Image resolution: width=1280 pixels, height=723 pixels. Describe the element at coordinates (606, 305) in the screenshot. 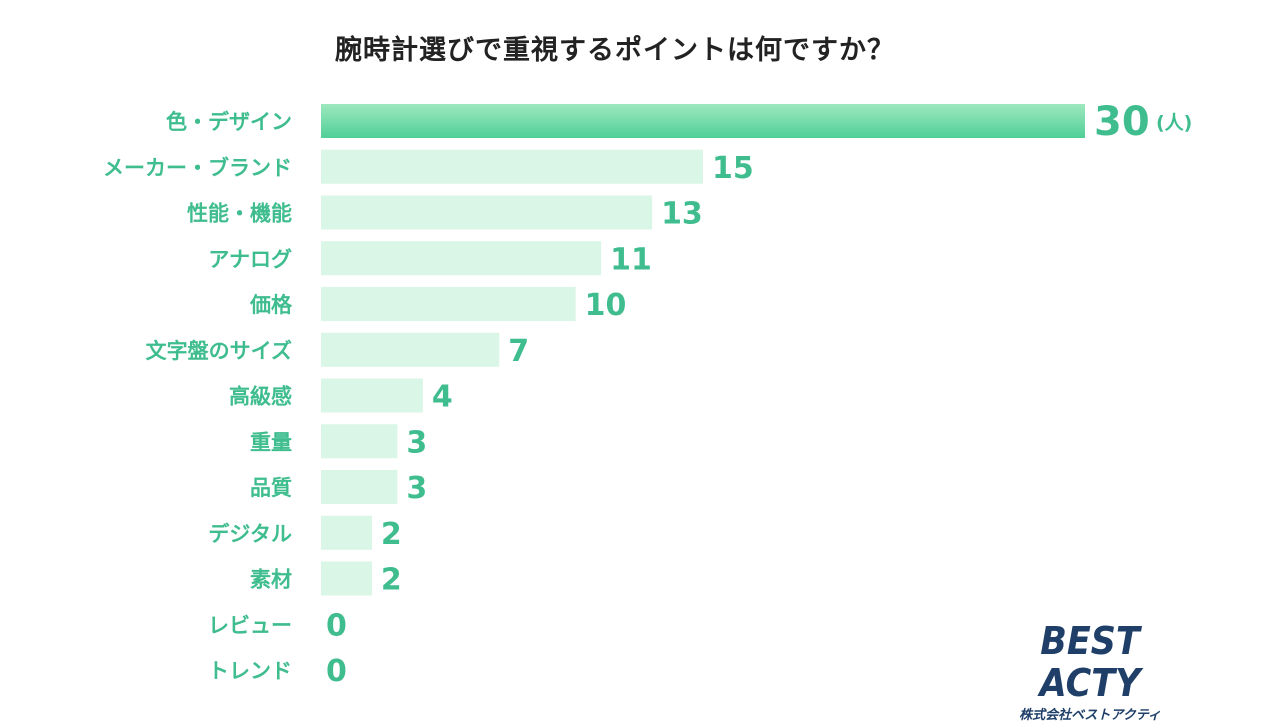

I see `value-label: 10` at that location.